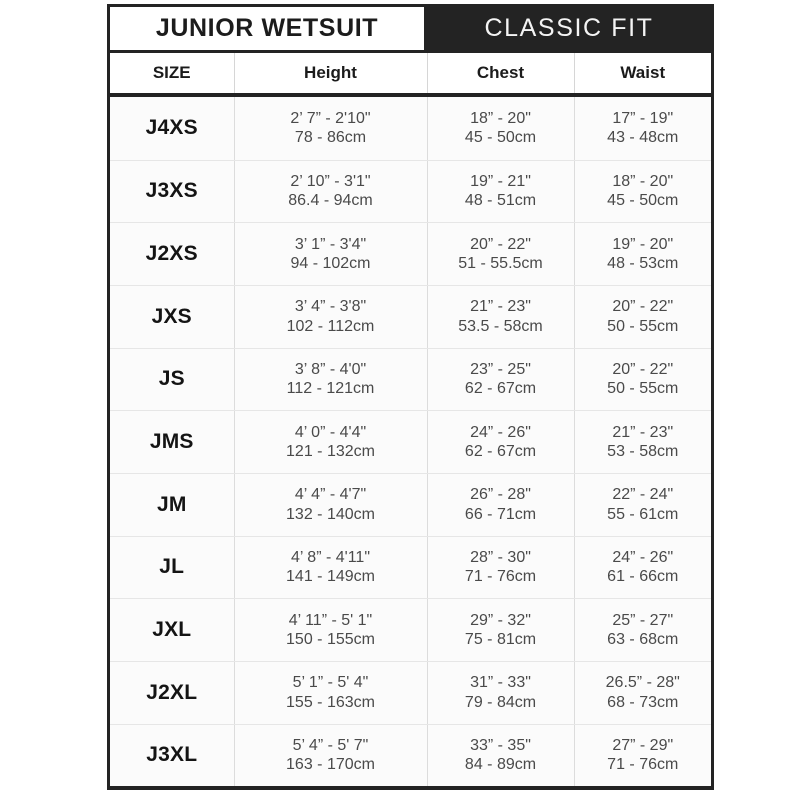  I want to click on chest-measurement: 20” - 22" 51 - 55.5cm, so click(501, 254).